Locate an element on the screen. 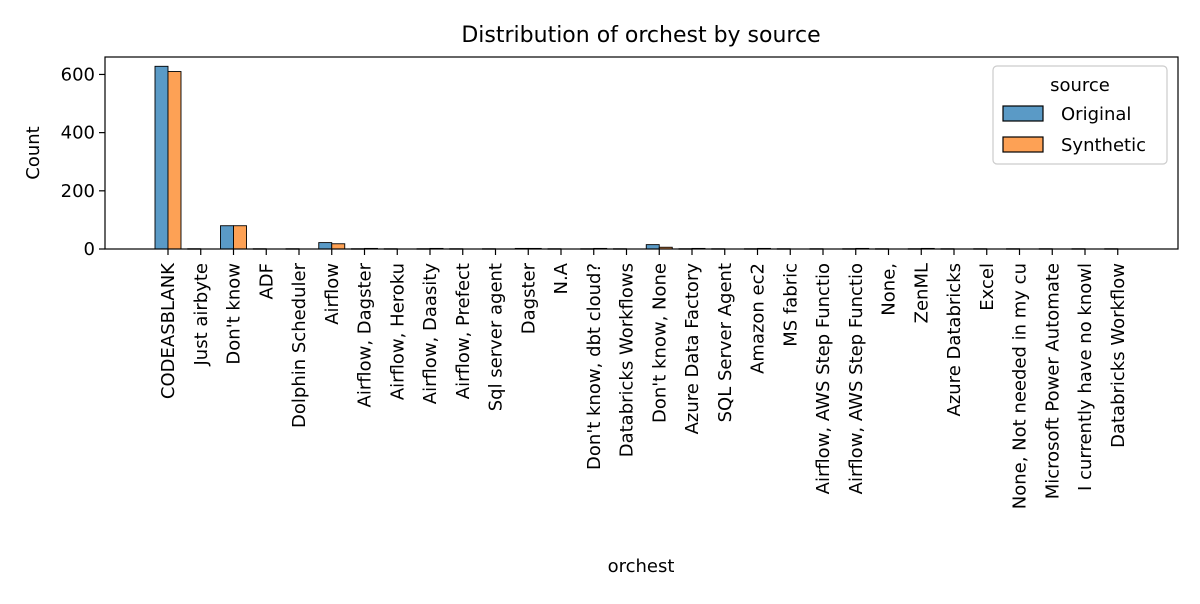 This screenshot has width=1200, height=604. x-tick-label-3: ADF is located at coordinates (266, 281).